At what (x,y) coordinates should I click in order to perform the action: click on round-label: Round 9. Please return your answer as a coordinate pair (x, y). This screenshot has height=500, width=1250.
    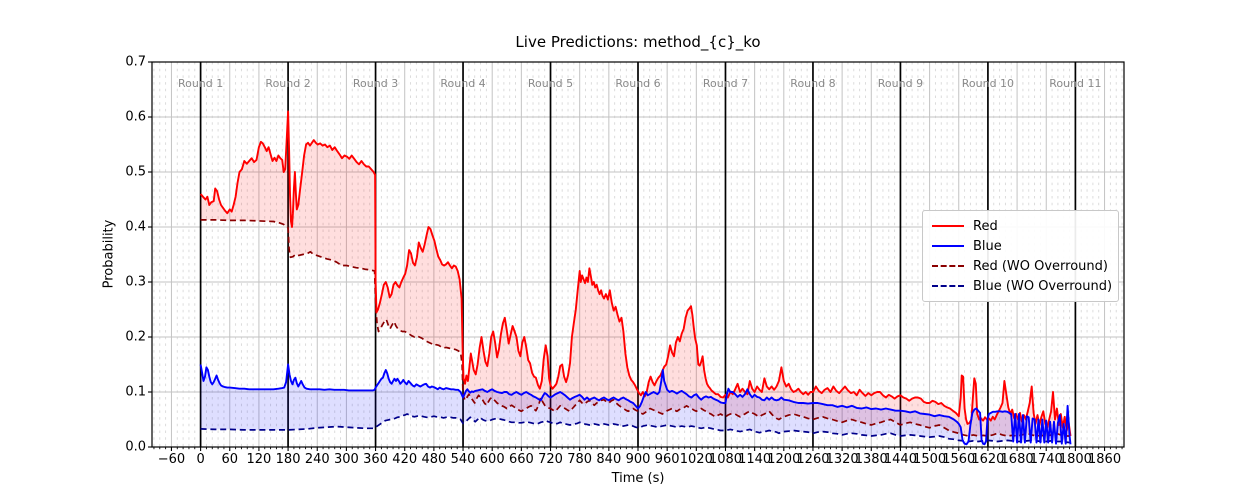
    Looking at the image, I should click on (900, 83).